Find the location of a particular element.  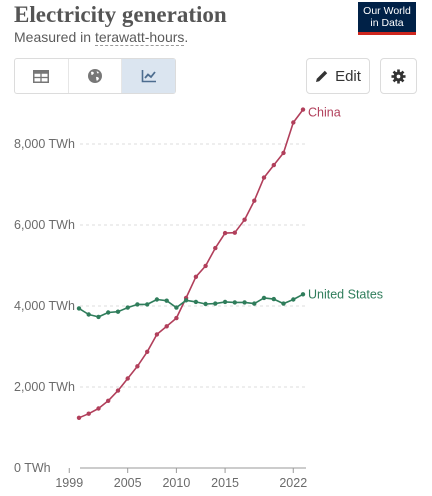

edit-label: Edit is located at coordinates (348, 76).